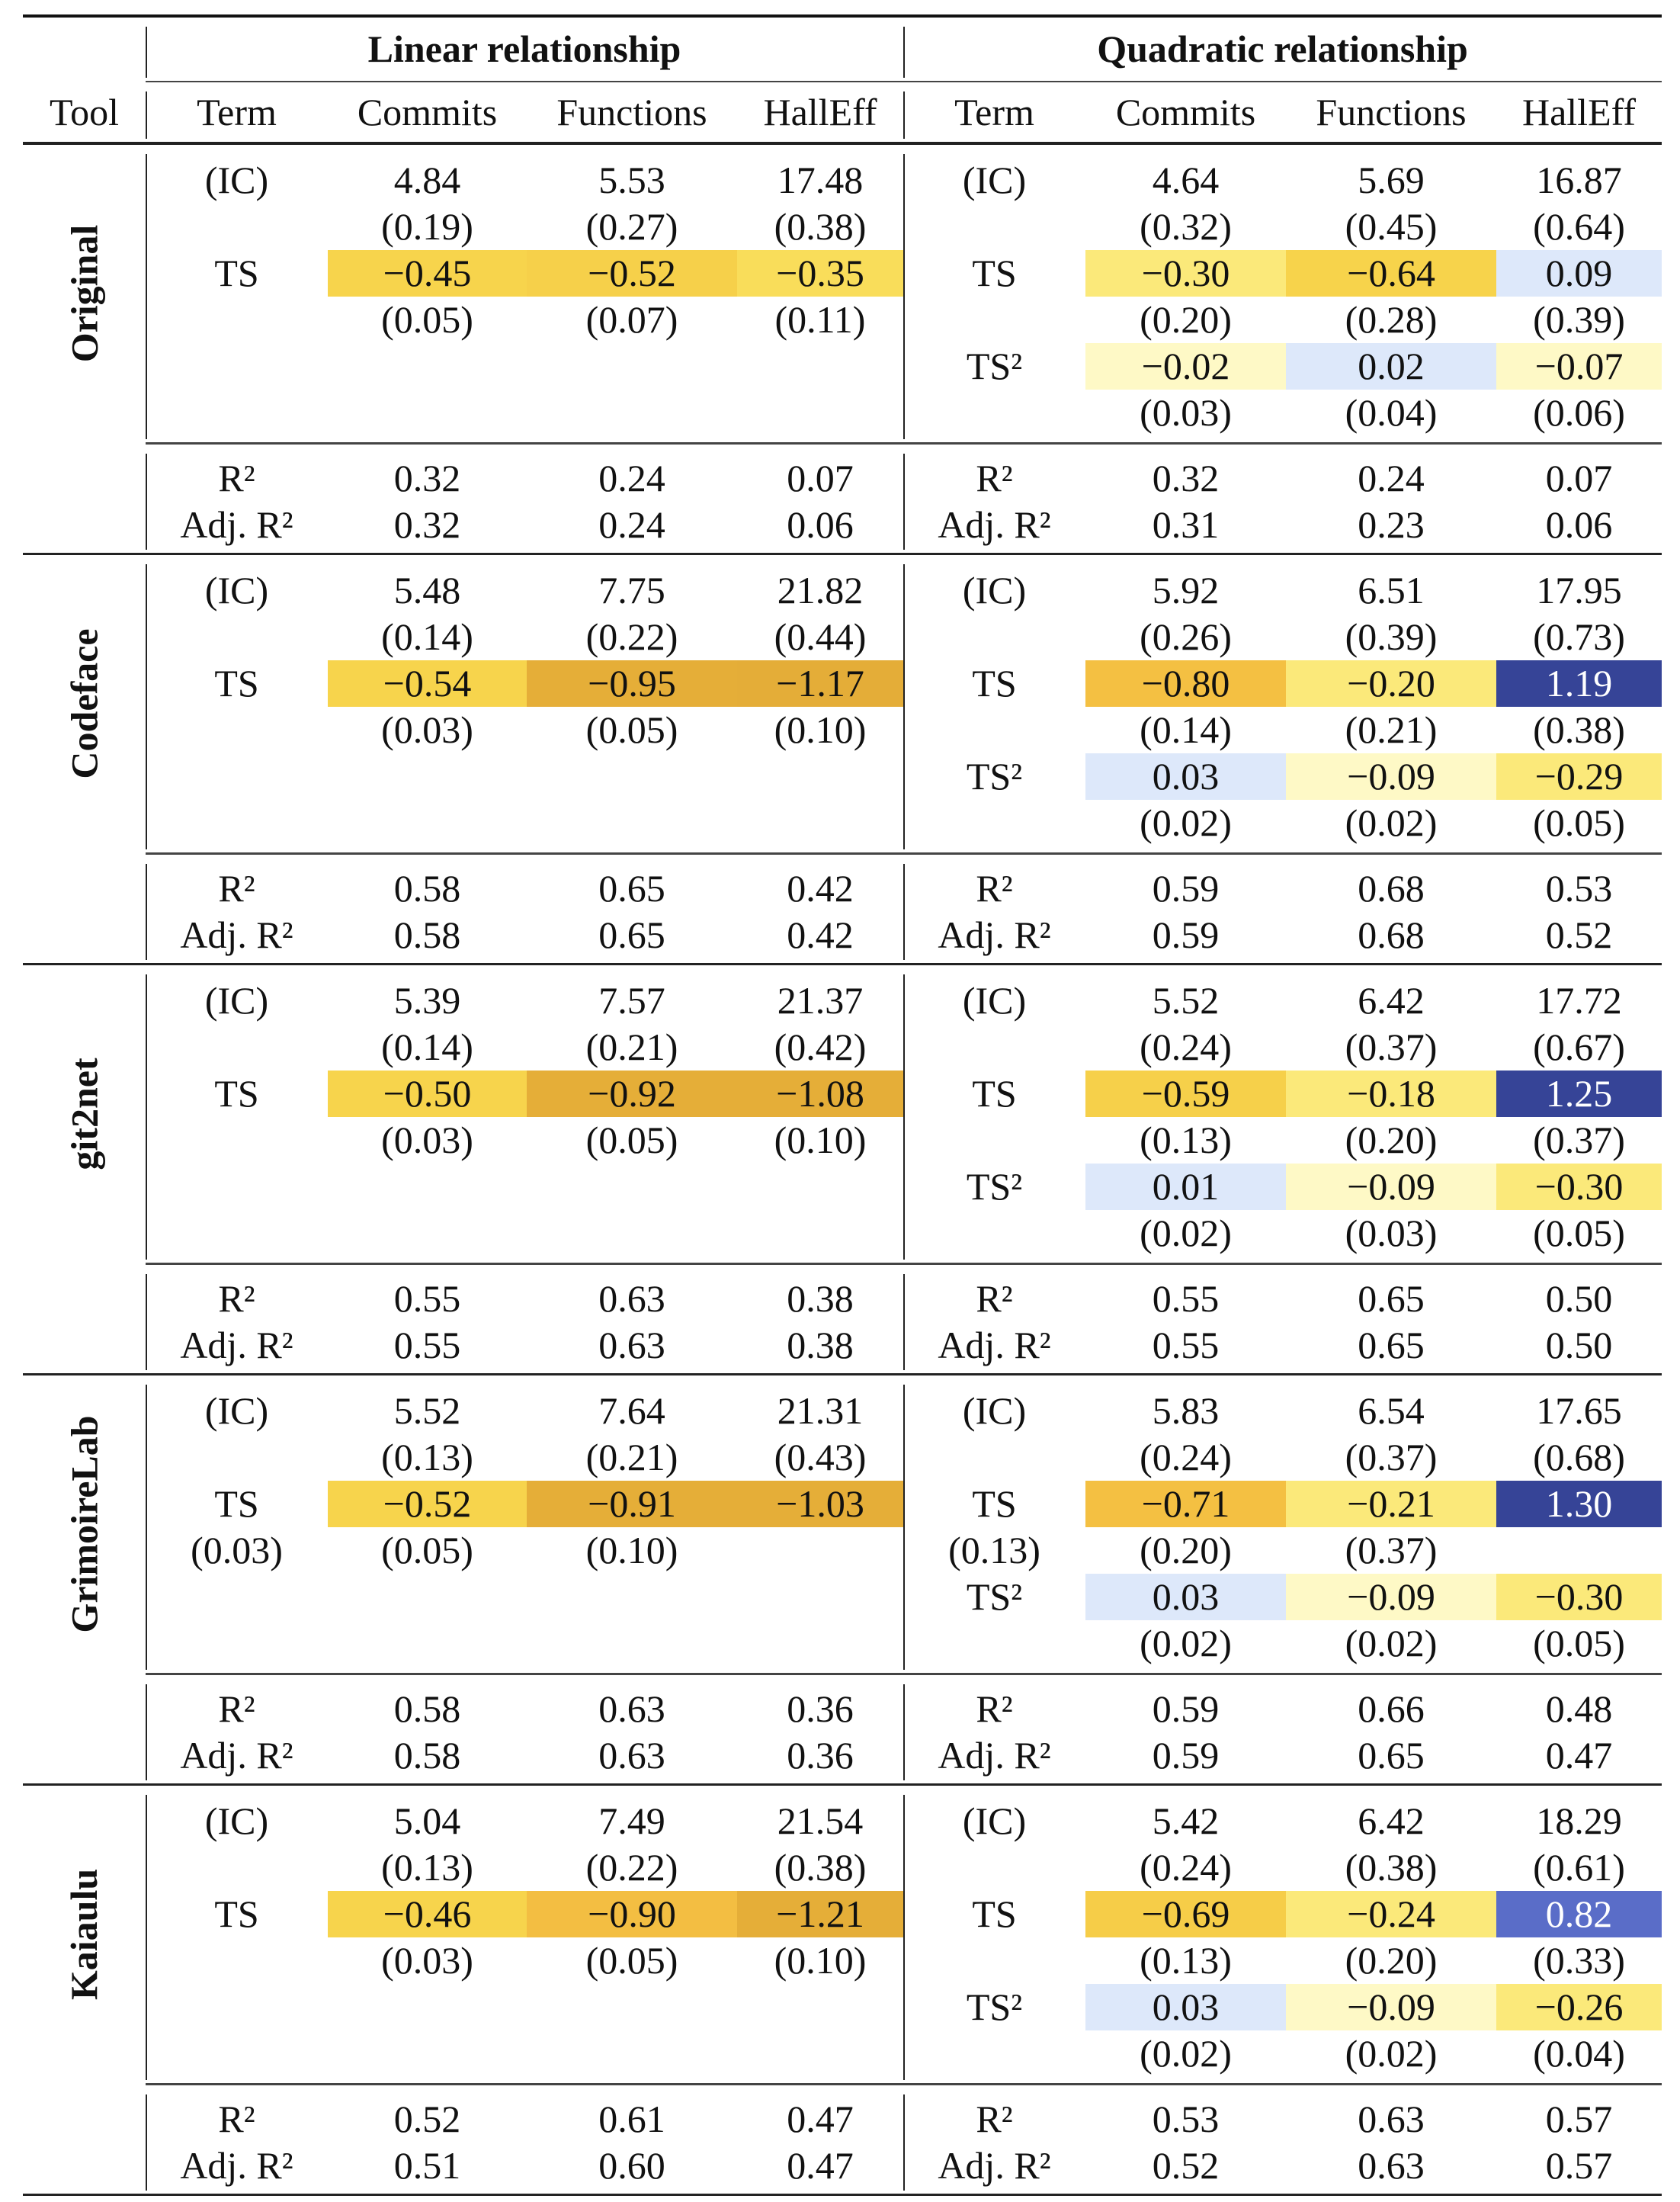 Image resolution: width=1680 pixels, height=2202 pixels. What do you see at coordinates (1579, 1000) in the screenshot?
I see `value-cell: 17.72` at bounding box center [1579, 1000].